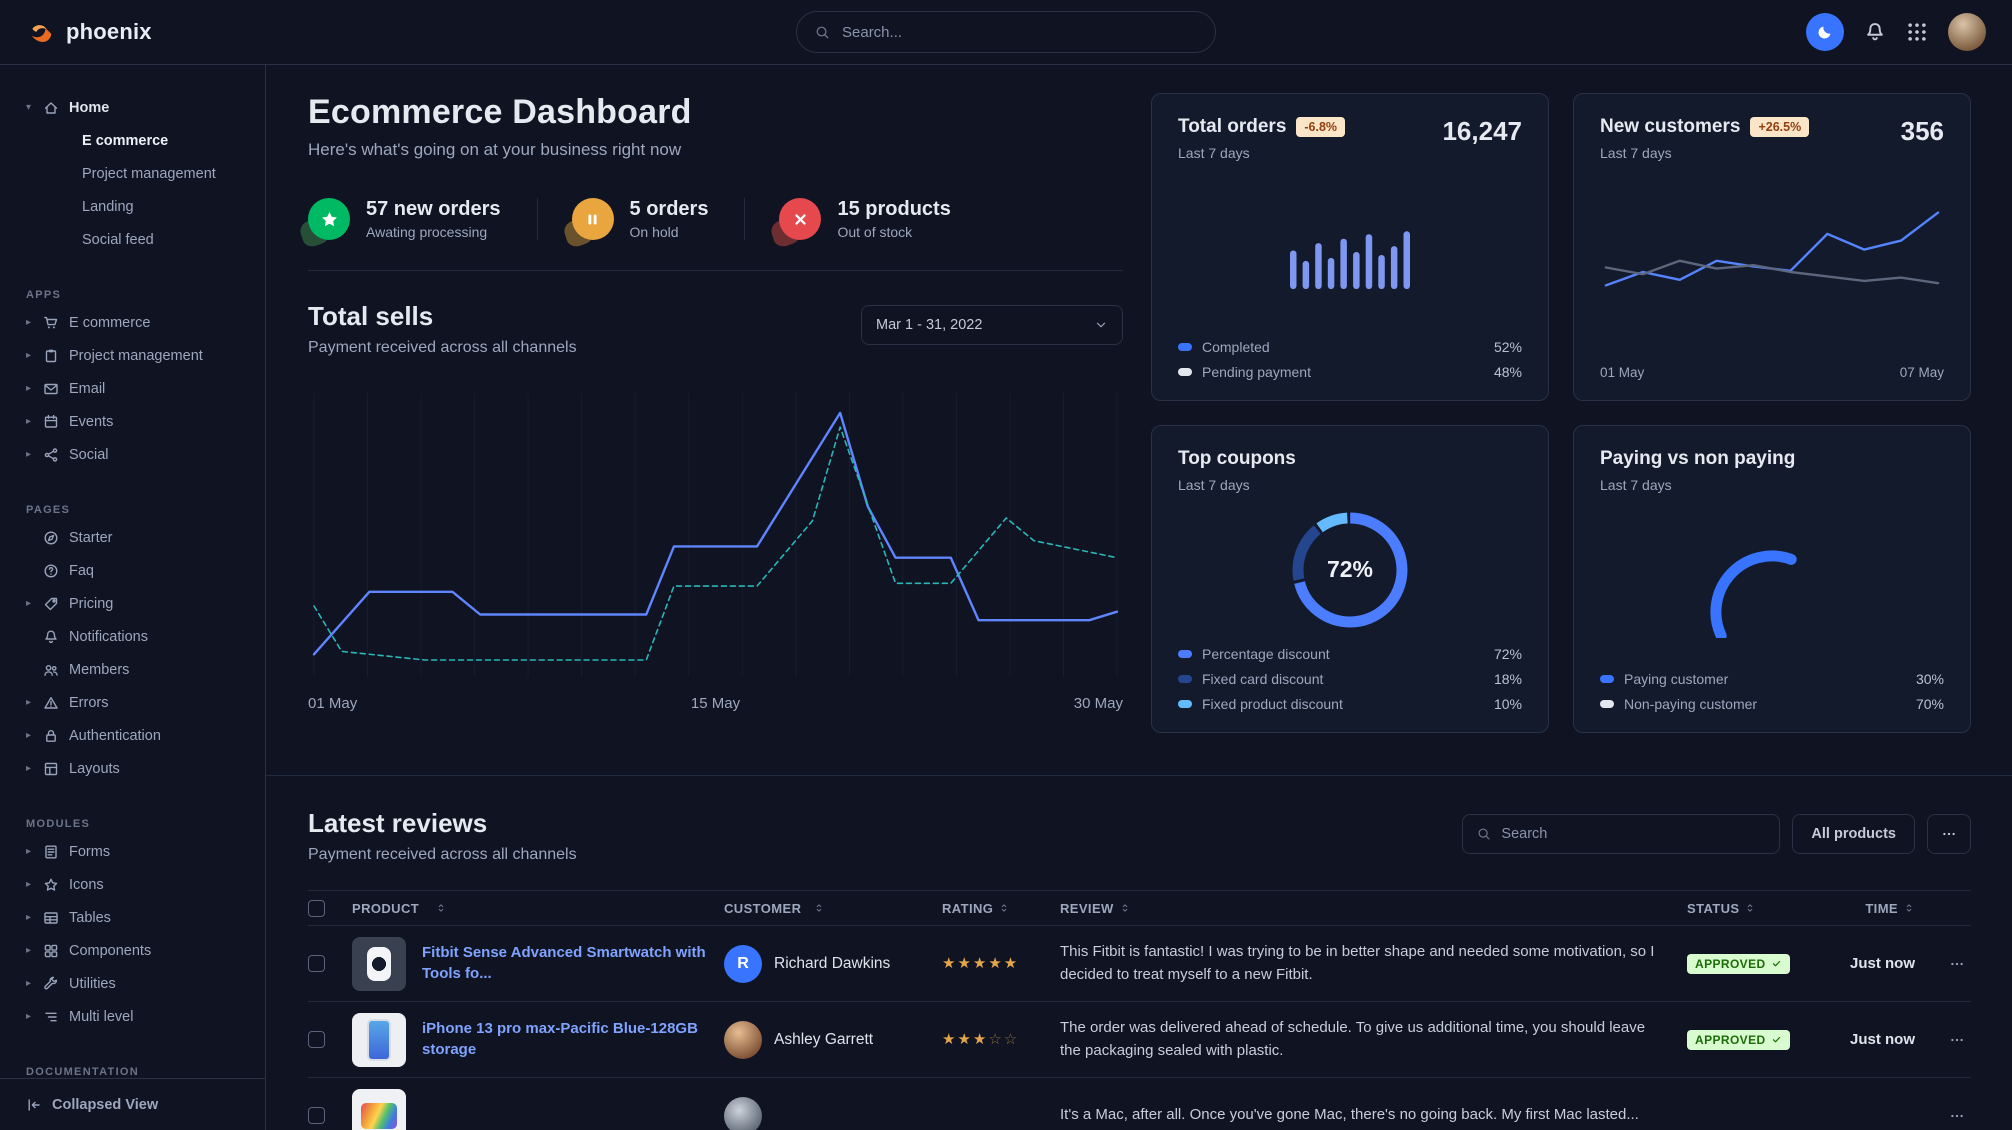 This screenshot has width=2012, height=1130. I want to click on select-all-checkbox, so click(316, 908).